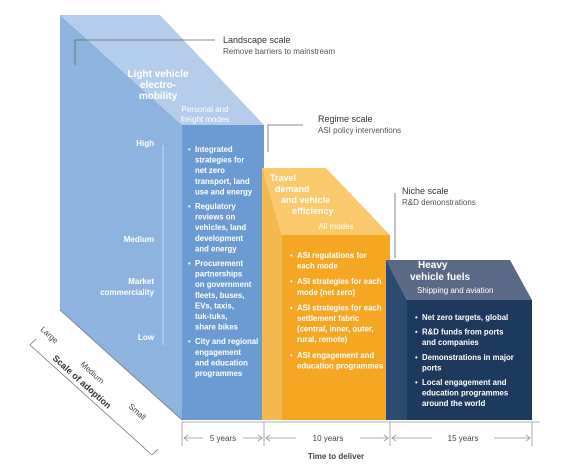  I want to click on light-vehicle-bullet-text: development, so click(219, 238).